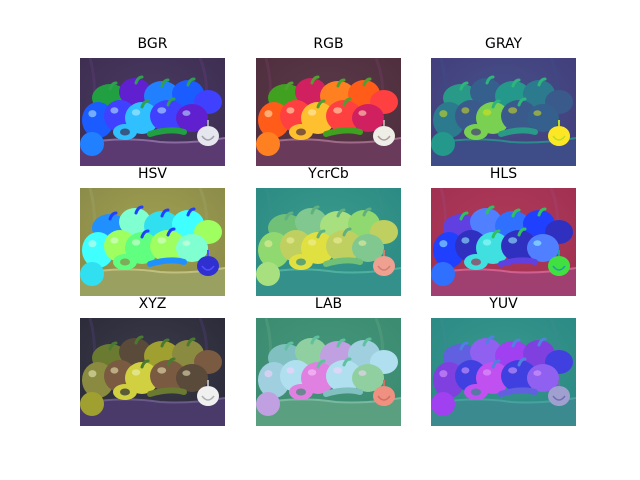 The image size is (640, 480). I want to click on panel-title-hls: HLS, so click(503, 174).